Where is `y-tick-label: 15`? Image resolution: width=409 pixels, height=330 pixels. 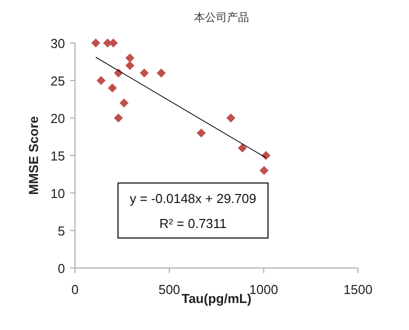
y-tick-label: 15 is located at coordinates (57, 156).